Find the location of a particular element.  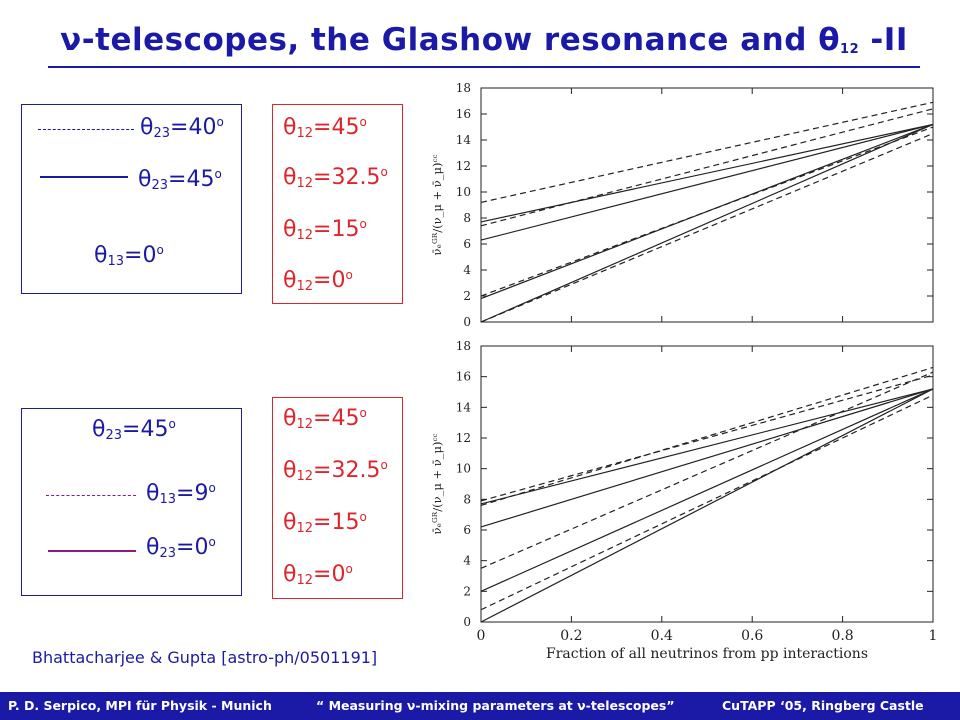

title-theta-sub: 12 is located at coordinates (850, 49).